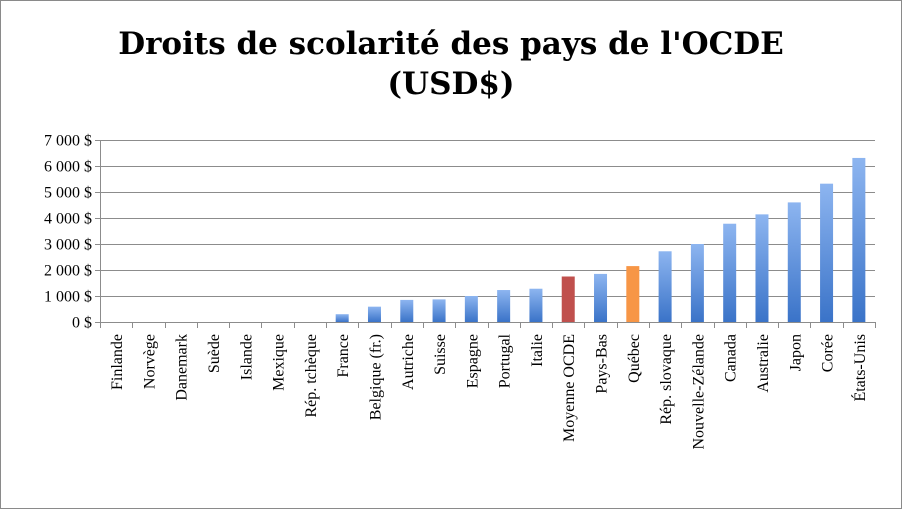  I want to click on x-category-label: Rép. slovaque, so click(666, 379).